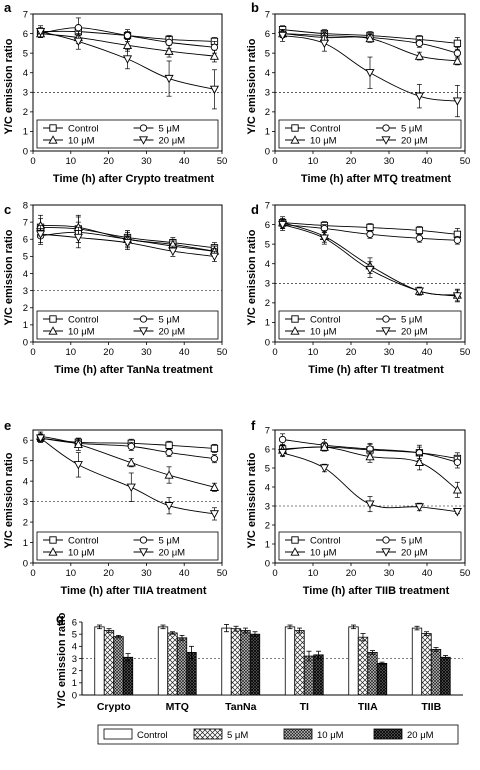 Image resolution: width=480 pixels, height=770 pixels. Describe the element at coordinates (60, 618) in the screenshot. I see `panel-letter-g: g` at that location.